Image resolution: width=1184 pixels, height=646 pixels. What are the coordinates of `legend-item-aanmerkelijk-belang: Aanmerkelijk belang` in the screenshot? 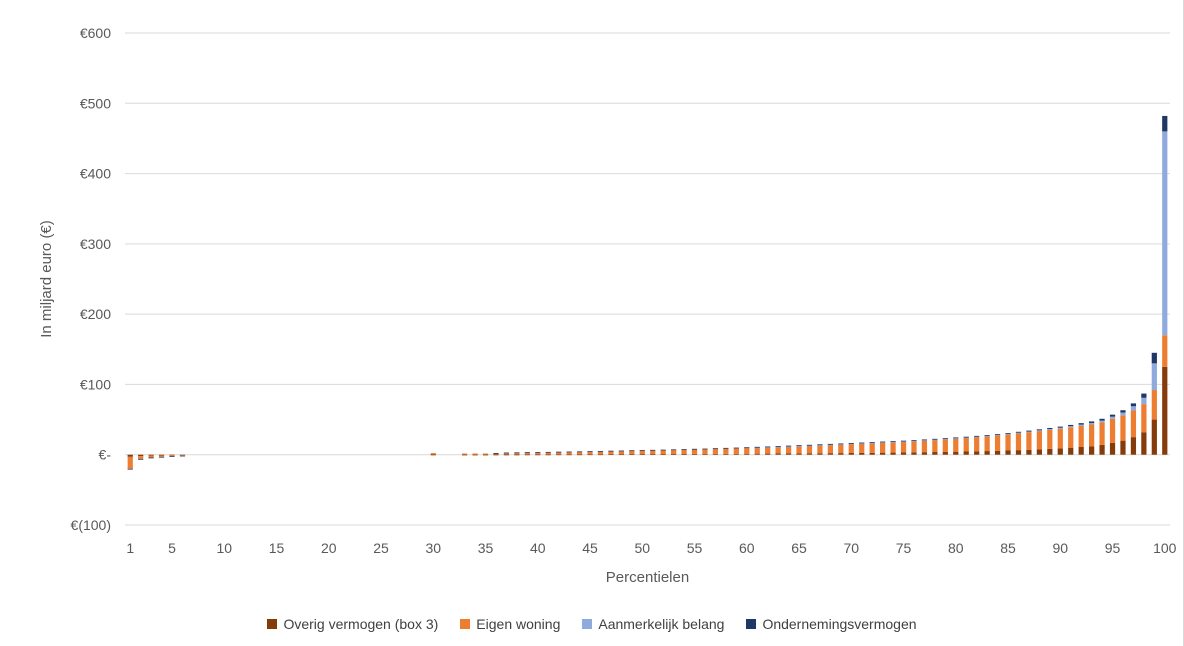 It's located at (653, 624).